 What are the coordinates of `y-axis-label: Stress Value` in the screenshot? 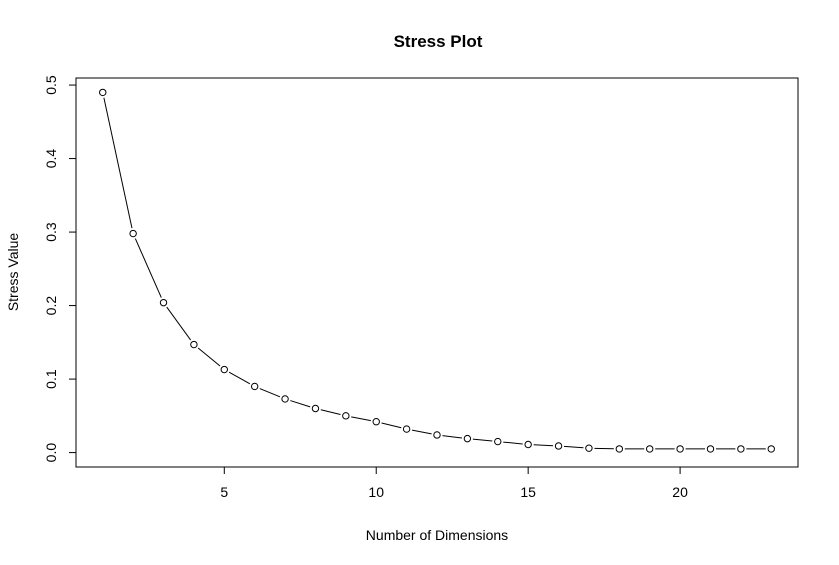 It's located at (13, 272).